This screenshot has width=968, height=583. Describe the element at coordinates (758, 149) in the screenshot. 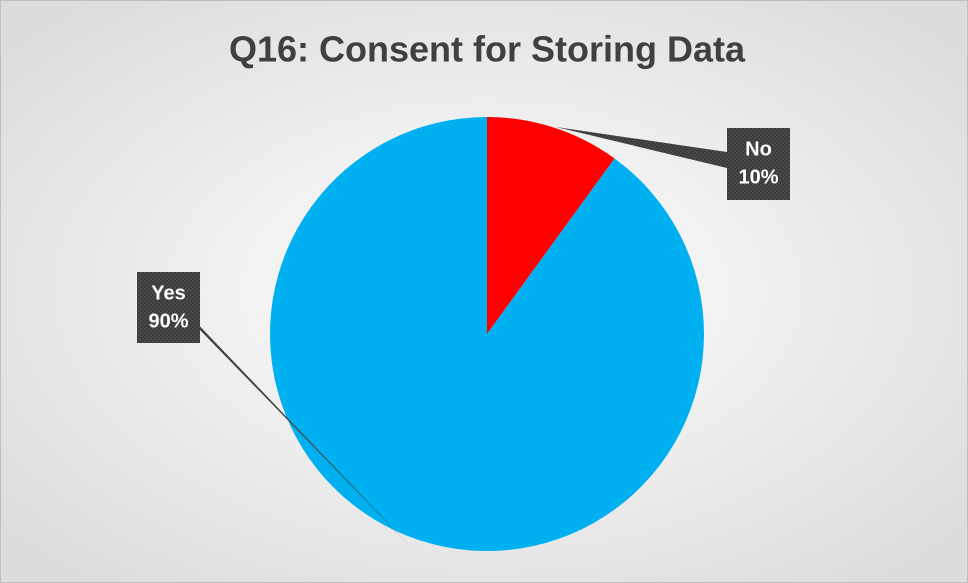

I see `data-label-category: No` at that location.